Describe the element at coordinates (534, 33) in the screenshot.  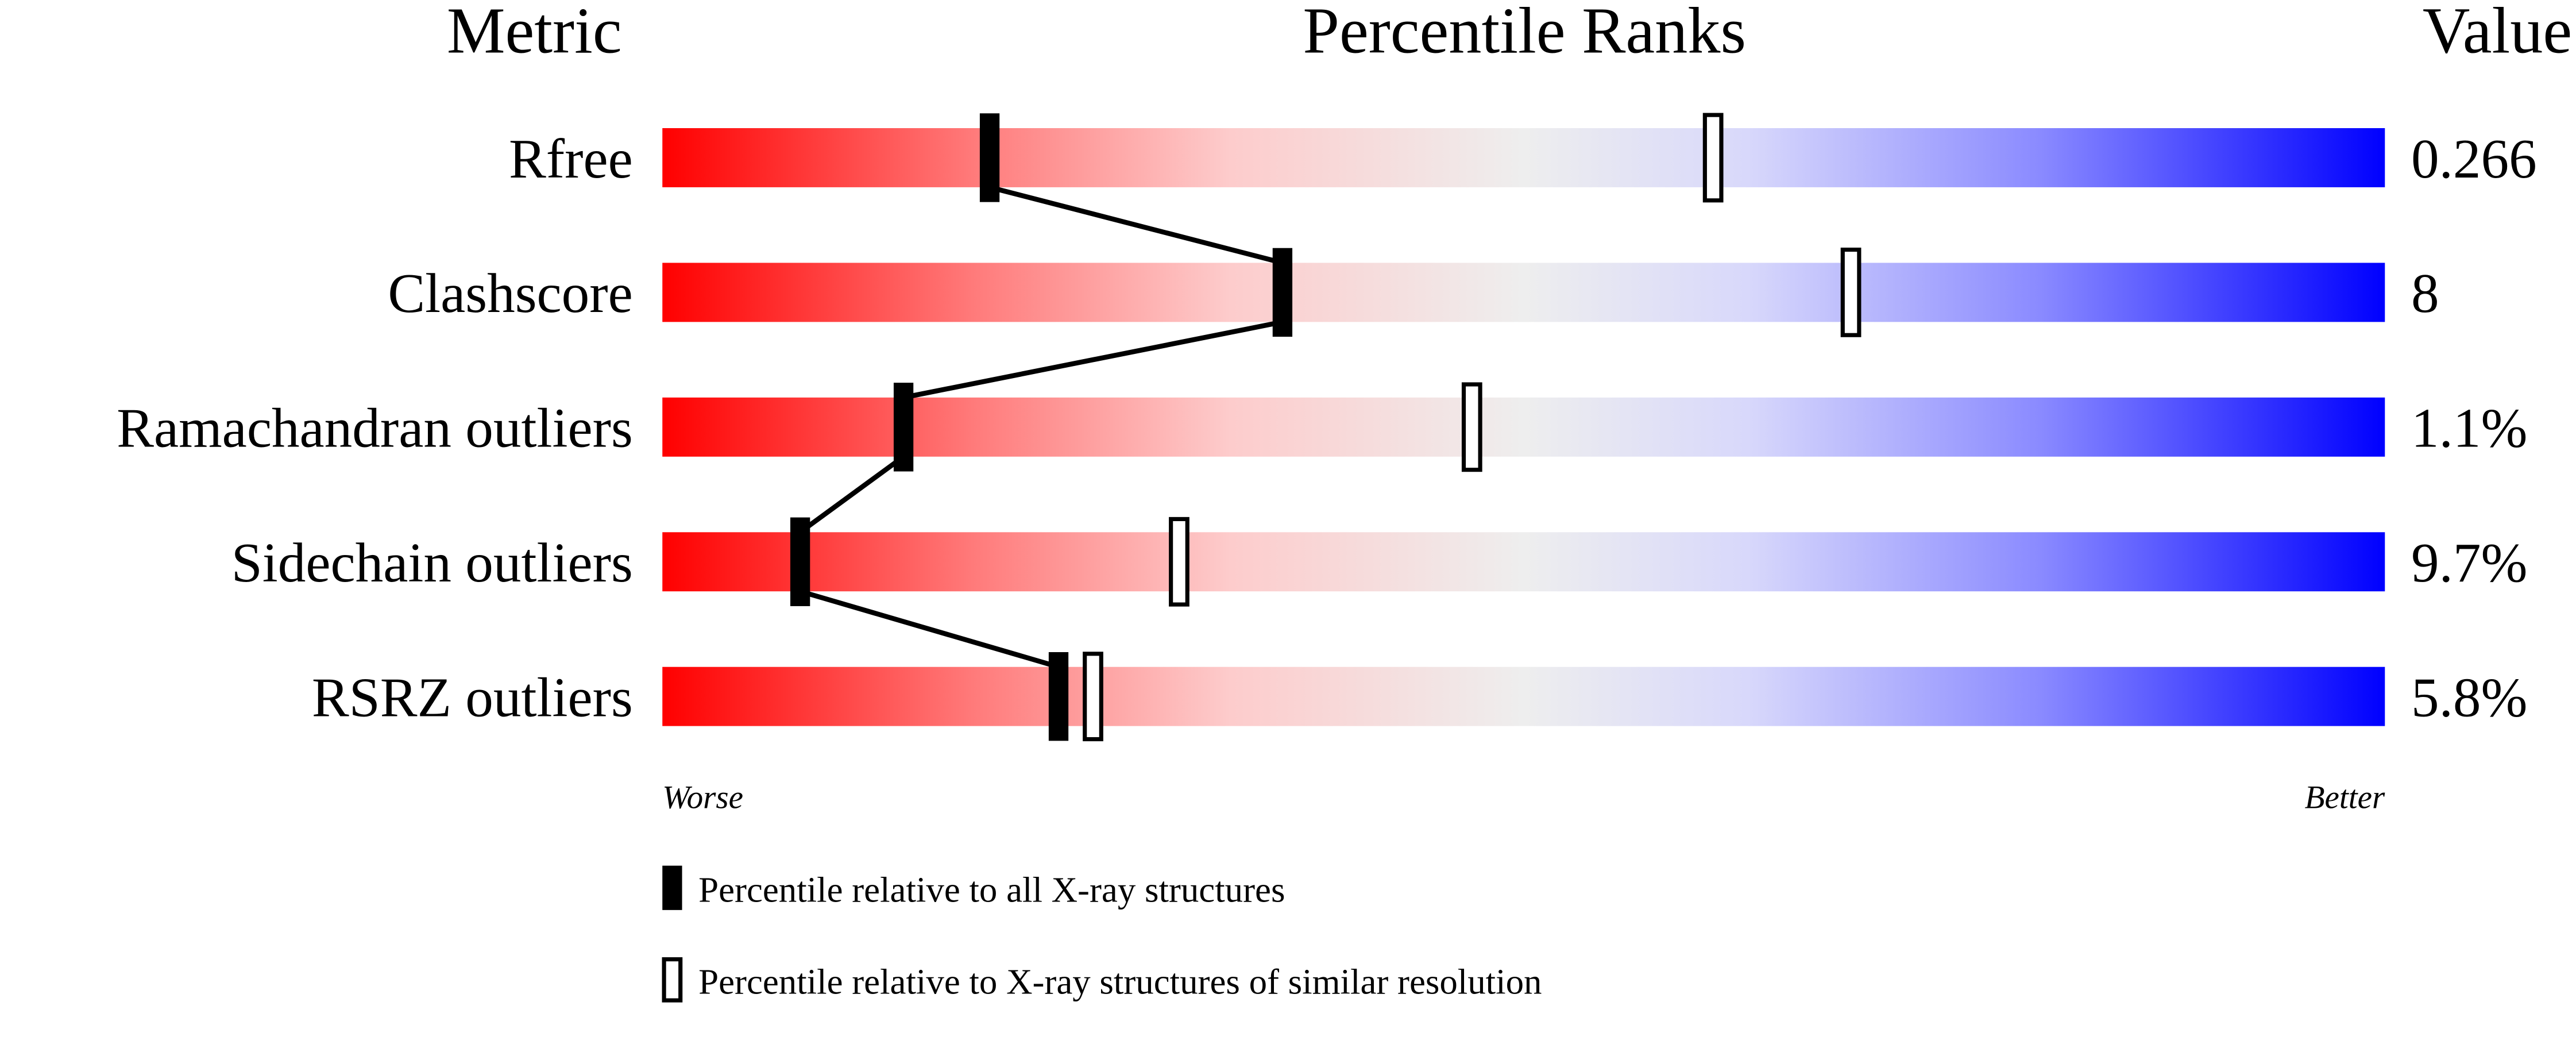
I see `header-metric: Metric` at that location.